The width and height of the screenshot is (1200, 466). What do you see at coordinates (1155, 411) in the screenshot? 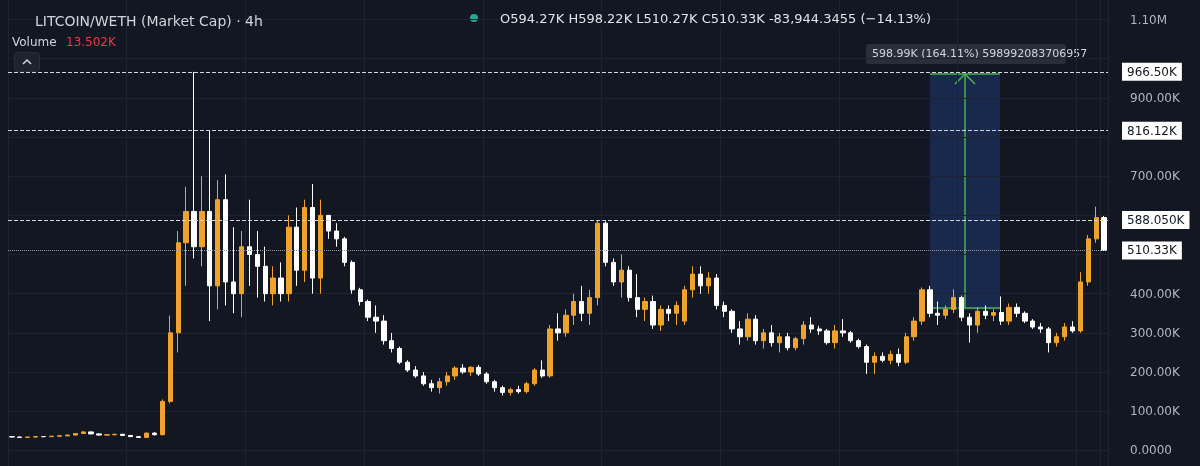
I see `y-tick-label: 100.00K` at bounding box center [1155, 411].